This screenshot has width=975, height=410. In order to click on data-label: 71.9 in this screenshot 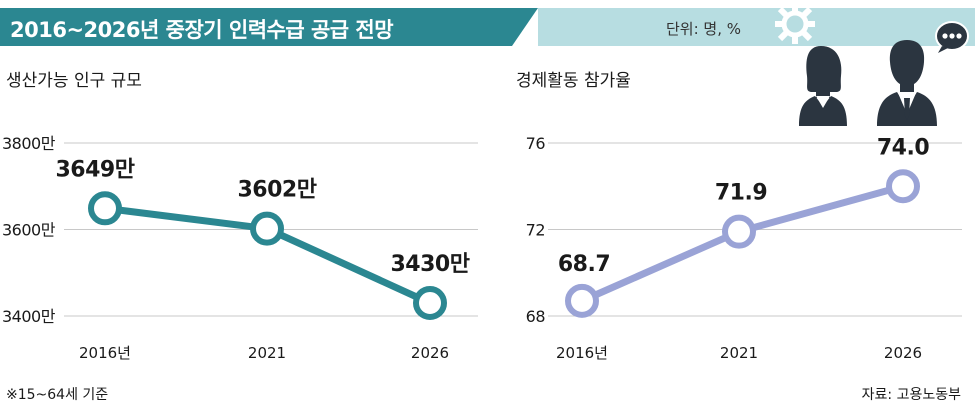, I will do `click(741, 193)`.